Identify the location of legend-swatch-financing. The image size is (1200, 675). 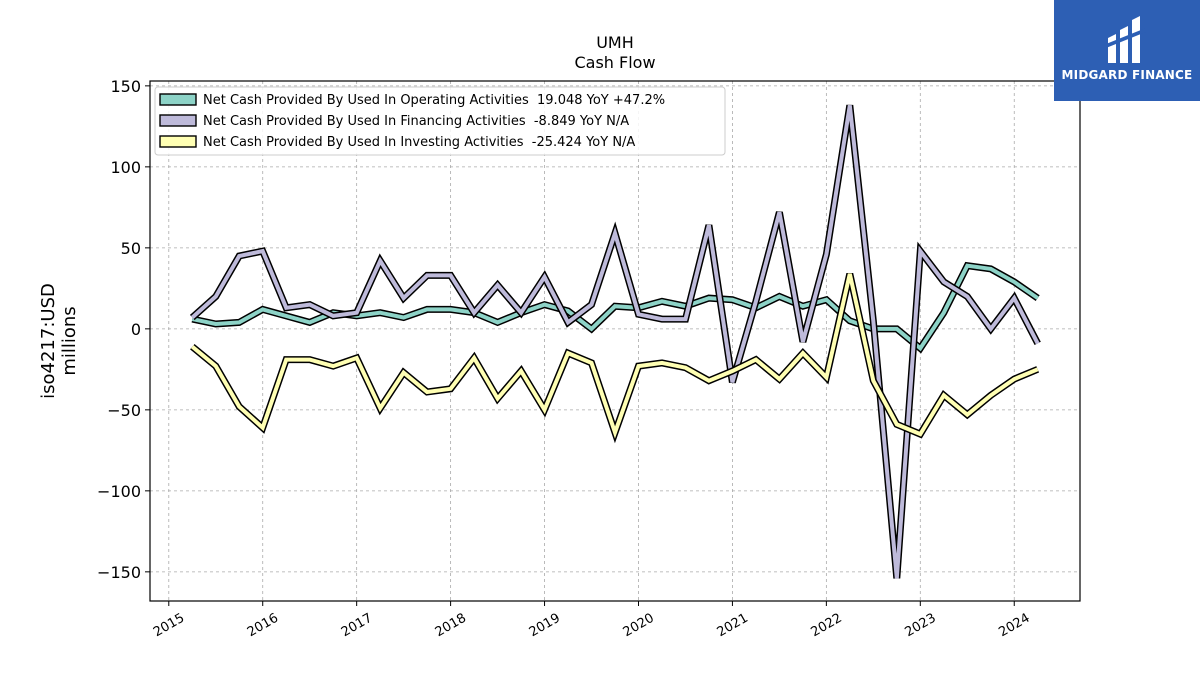
(178, 120).